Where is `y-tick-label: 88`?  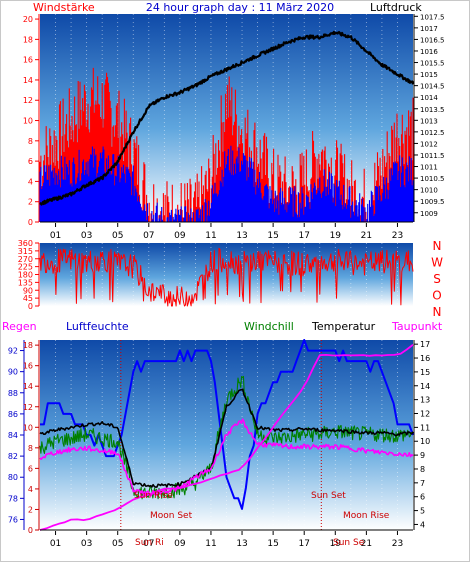
y-tick-label: 88 is located at coordinates (13, 393).